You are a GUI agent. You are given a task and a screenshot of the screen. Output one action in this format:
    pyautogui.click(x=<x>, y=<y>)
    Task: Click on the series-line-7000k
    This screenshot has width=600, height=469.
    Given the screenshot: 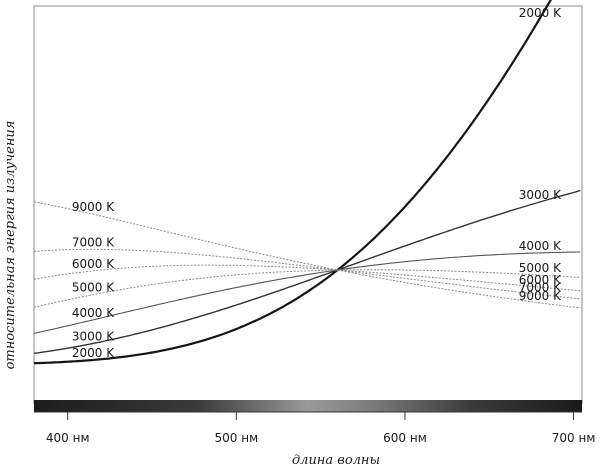 What is the action you would take?
    pyautogui.click(x=307, y=274)
    